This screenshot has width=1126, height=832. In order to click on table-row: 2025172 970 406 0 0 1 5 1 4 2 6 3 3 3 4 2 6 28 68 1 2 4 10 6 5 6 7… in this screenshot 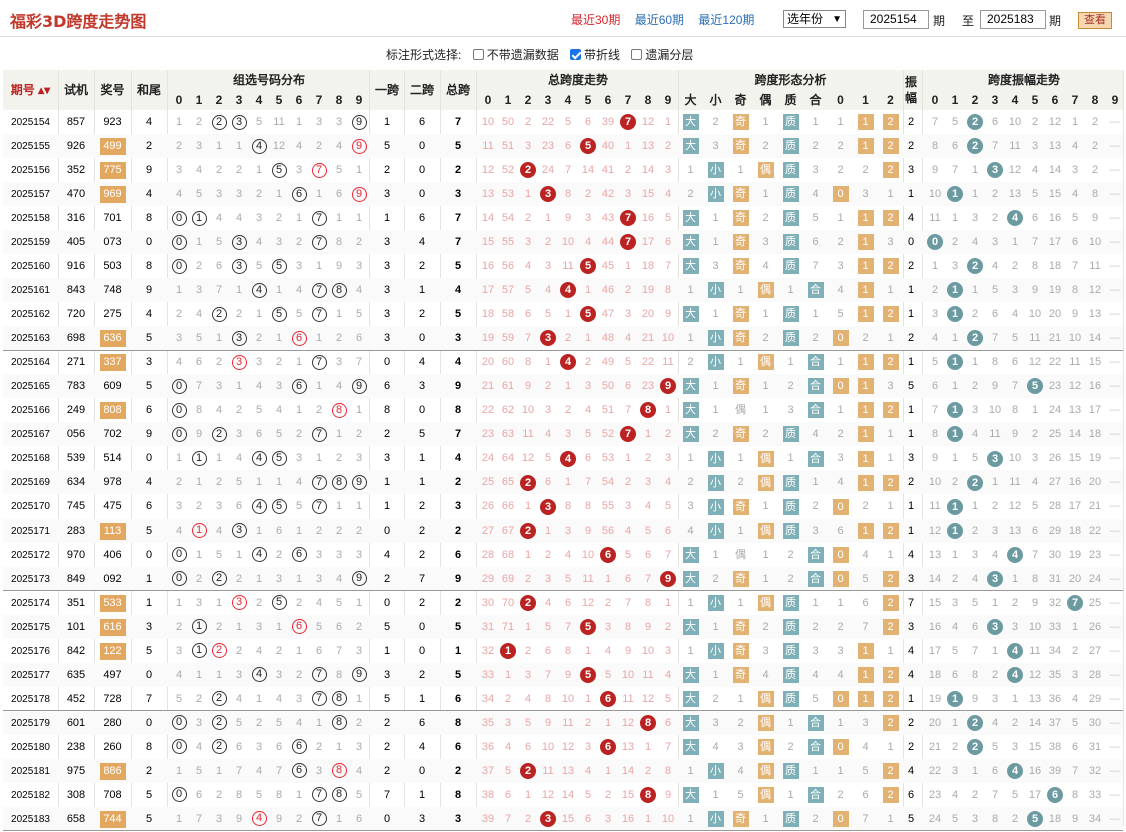, I will do `click(563, 555)`.